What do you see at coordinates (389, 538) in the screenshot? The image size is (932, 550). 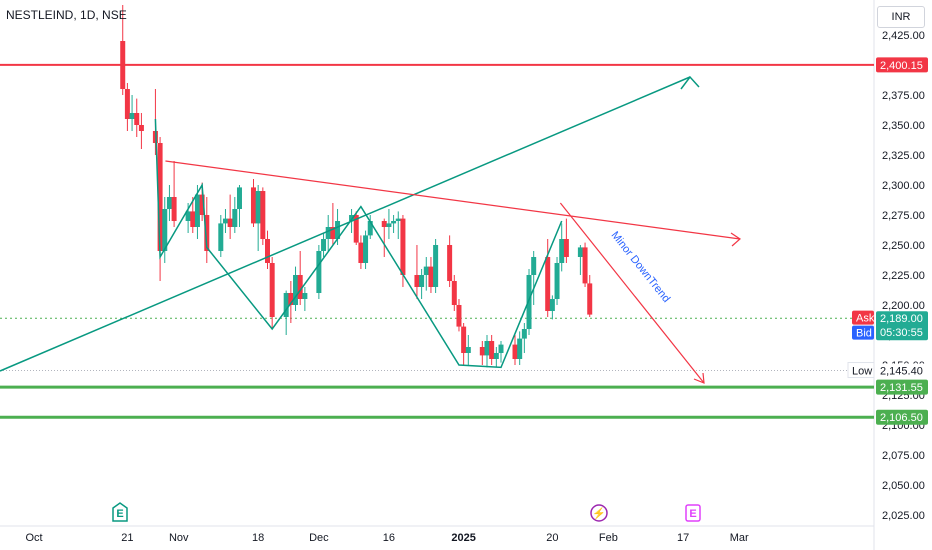 I see `x-tick-label: 16` at bounding box center [389, 538].